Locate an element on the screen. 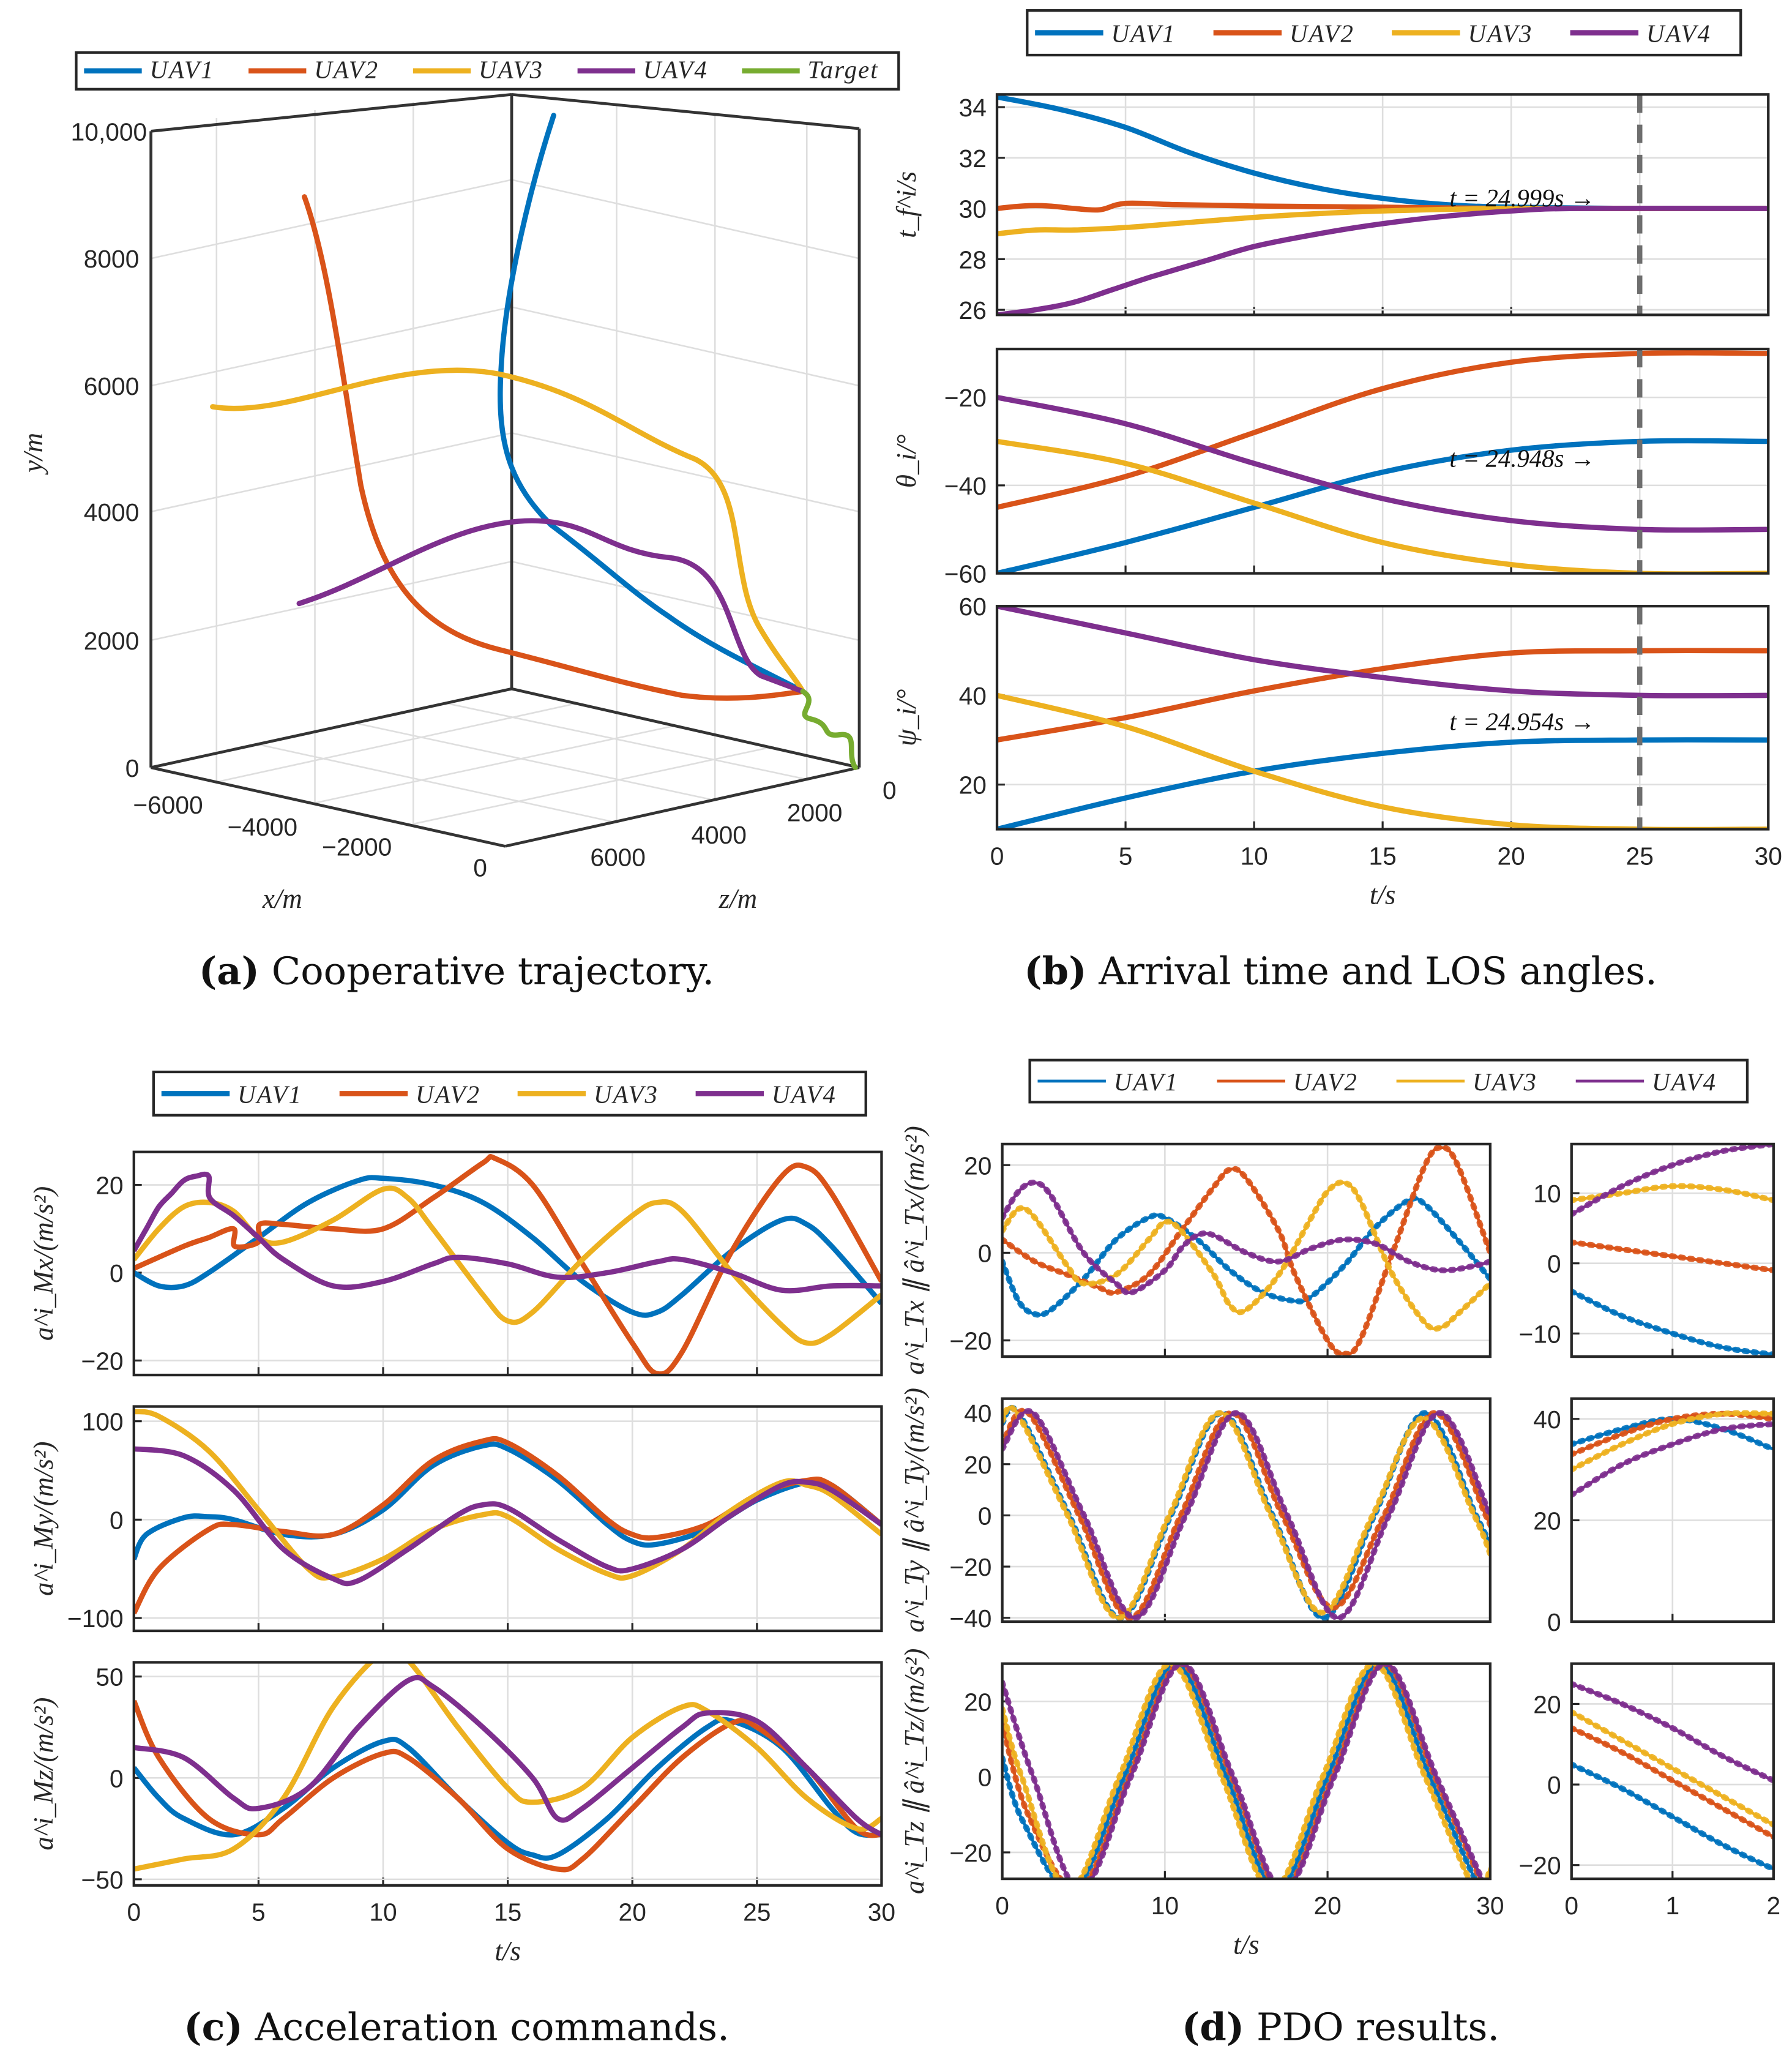  3d-axes-box is located at coordinates (505, 470).